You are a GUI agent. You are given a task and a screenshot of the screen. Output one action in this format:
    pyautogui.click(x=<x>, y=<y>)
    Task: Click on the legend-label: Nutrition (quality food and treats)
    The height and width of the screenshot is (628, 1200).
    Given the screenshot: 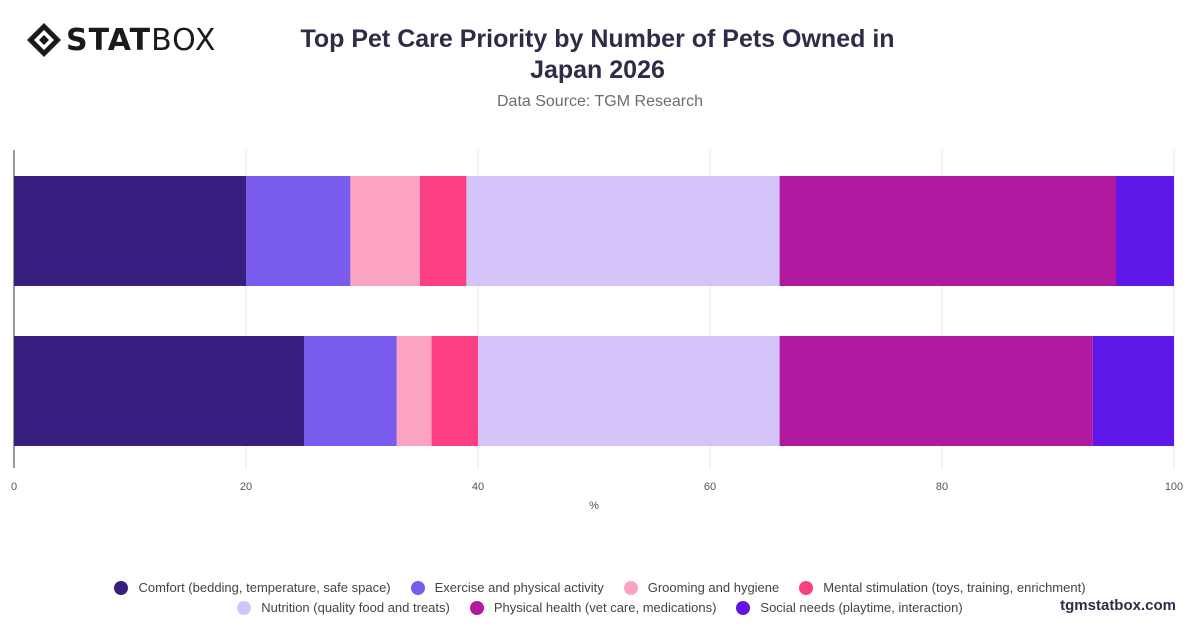 What is the action you would take?
    pyautogui.click(x=355, y=607)
    